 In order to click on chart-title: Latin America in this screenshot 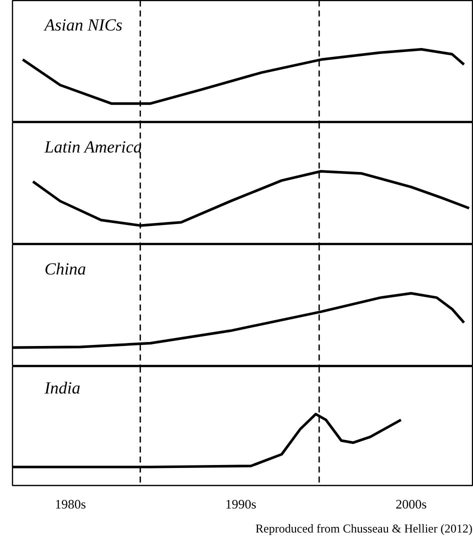, I will do `click(93, 147)`.